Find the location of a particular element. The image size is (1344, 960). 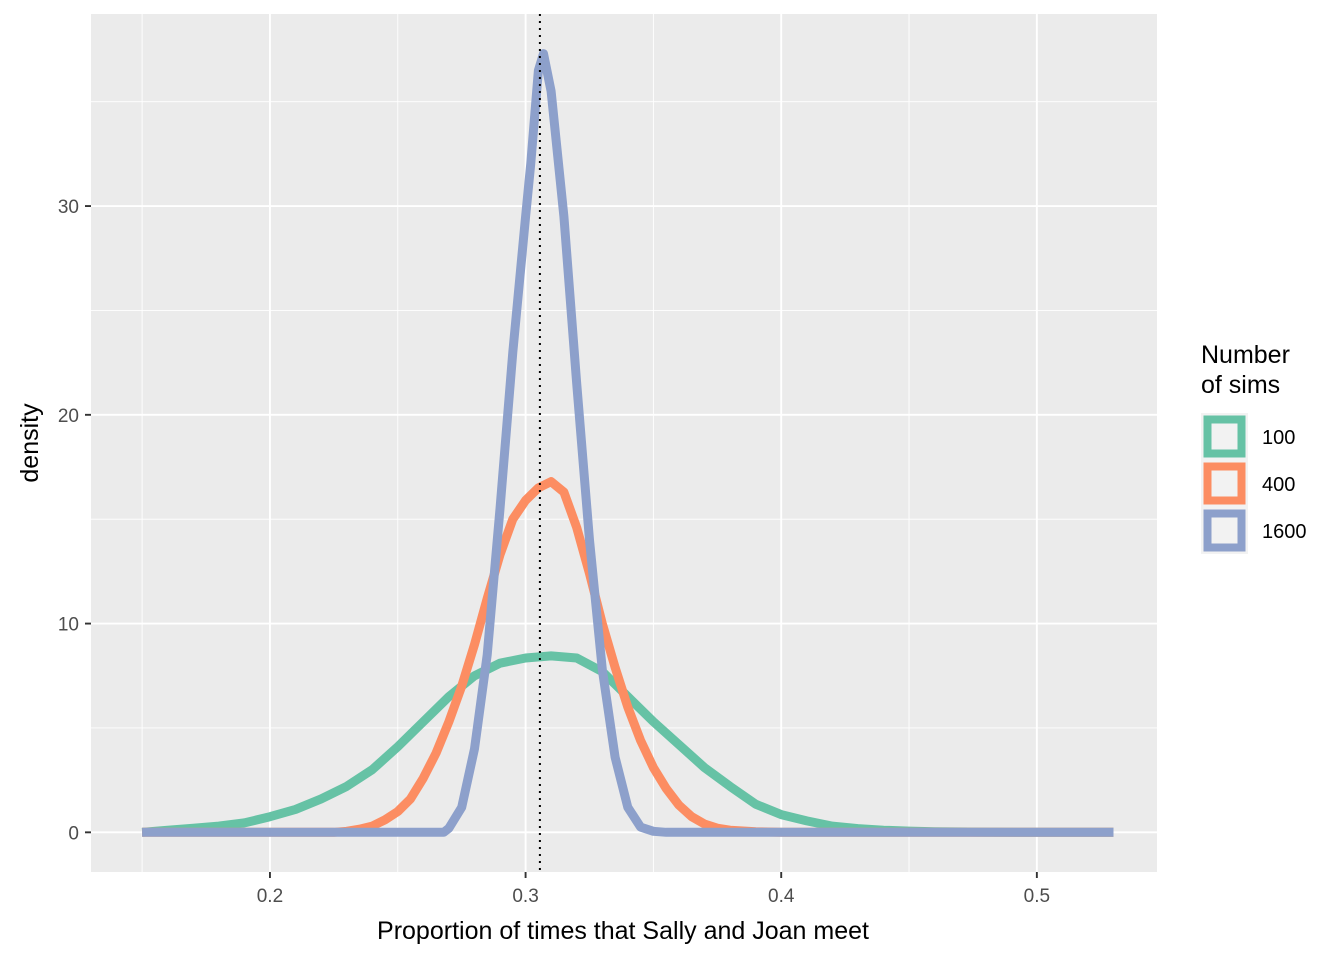

x-tick-label: 0.3 is located at coordinates (525, 896).